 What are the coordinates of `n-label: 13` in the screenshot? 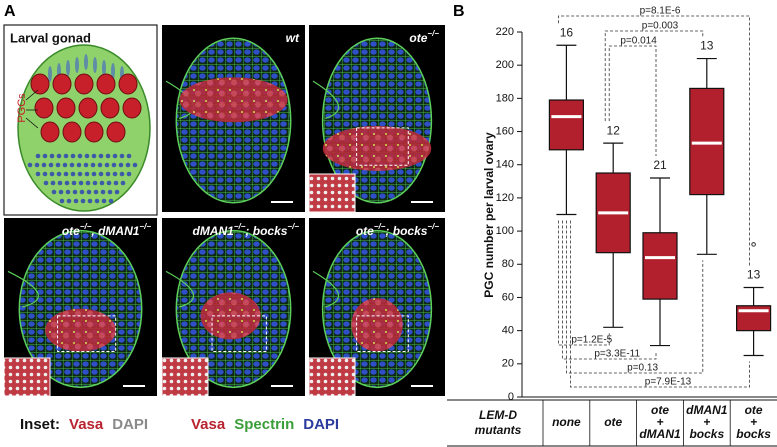 It's located at (707, 46).